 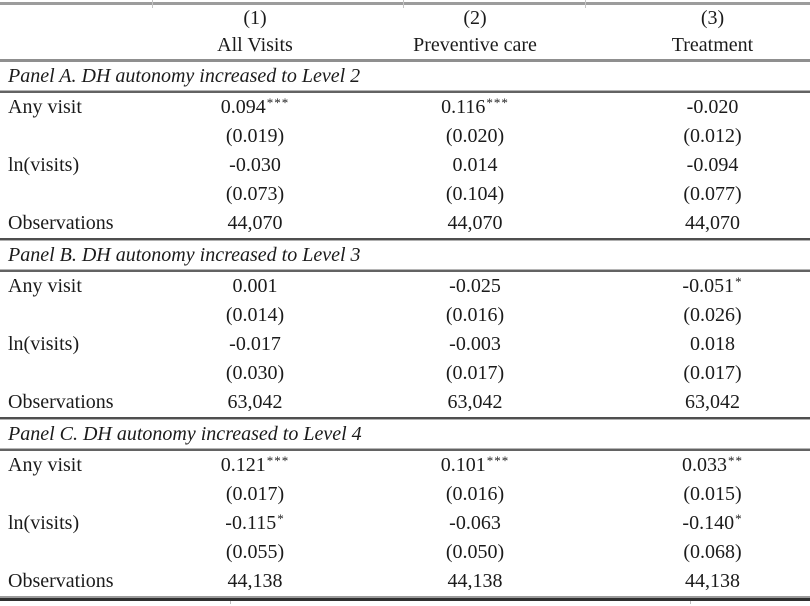 What do you see at coordinates (463, 465) in the screenshot?
I see `cell-value: 0.101` at bounding box center [463, 465].